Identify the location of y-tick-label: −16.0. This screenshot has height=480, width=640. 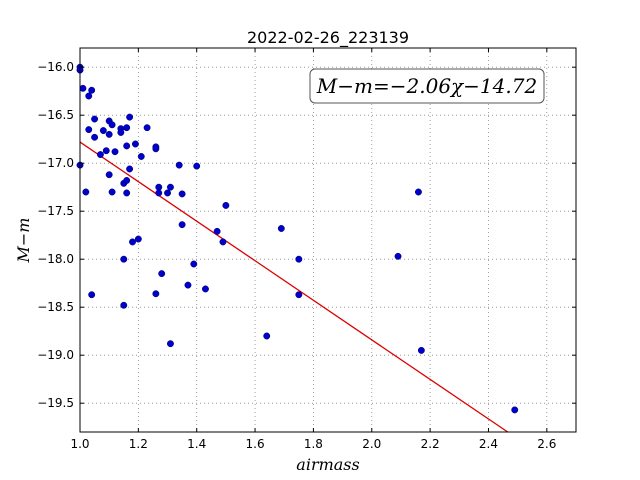
(55, 67).